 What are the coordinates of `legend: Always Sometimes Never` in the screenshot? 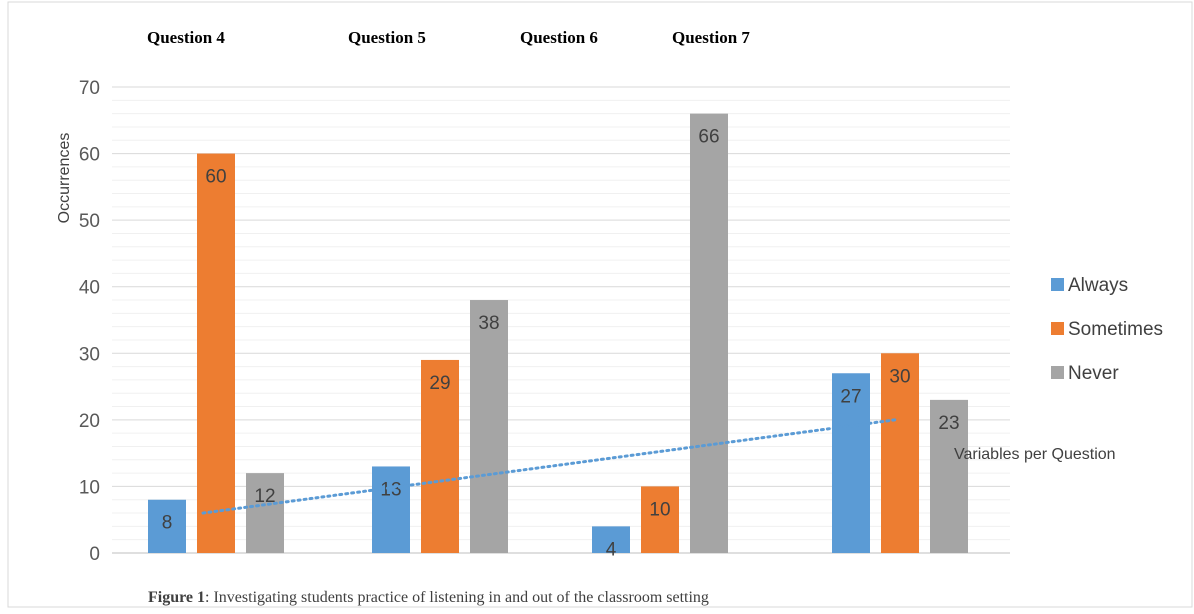 It's located at (1107, 329).